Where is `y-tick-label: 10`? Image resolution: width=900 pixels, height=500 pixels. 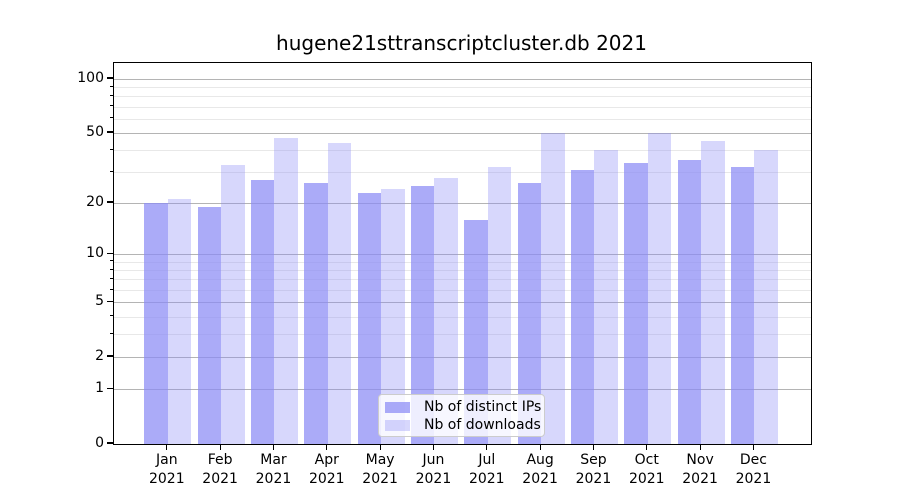
y-tick-label: 10 is located at coordinates (95, 253).